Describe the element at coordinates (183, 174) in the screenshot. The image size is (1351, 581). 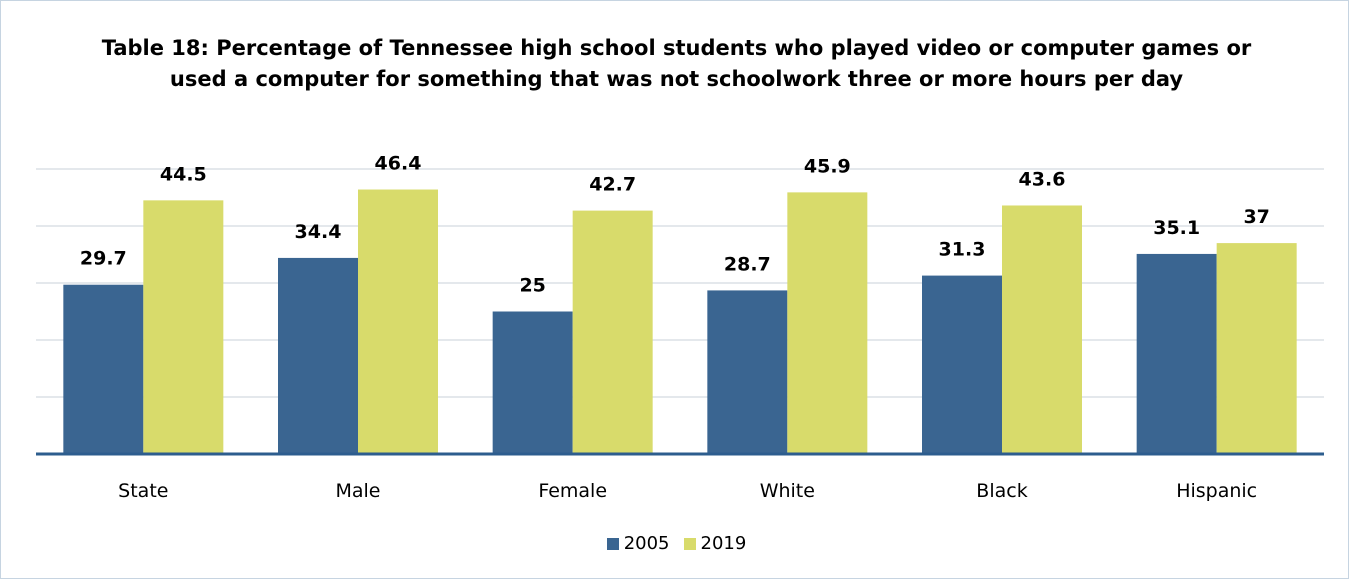
I see `data-label-2019-state: 44.5` at that location.